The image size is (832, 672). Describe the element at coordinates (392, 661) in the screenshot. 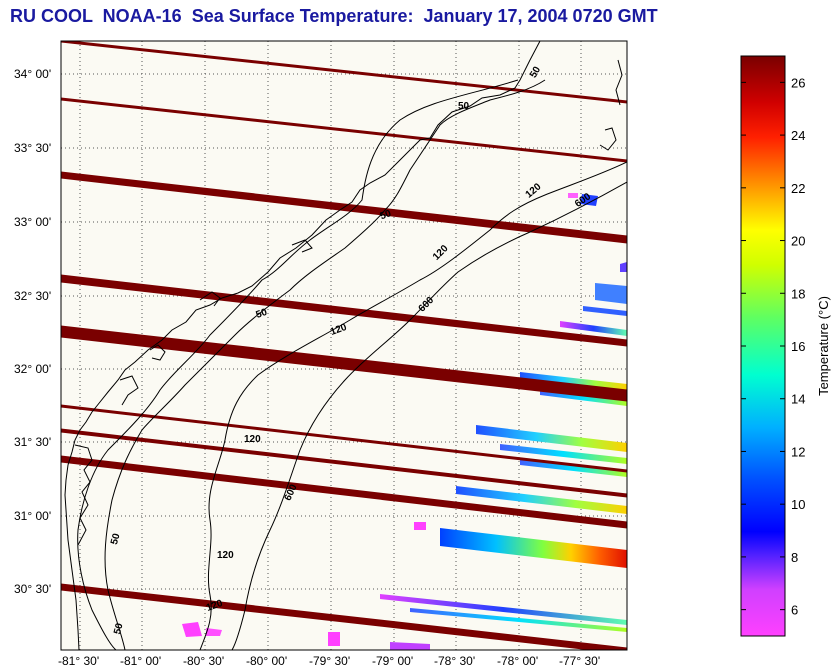

I see `lon-tick-label: -79° 00'` at that location.